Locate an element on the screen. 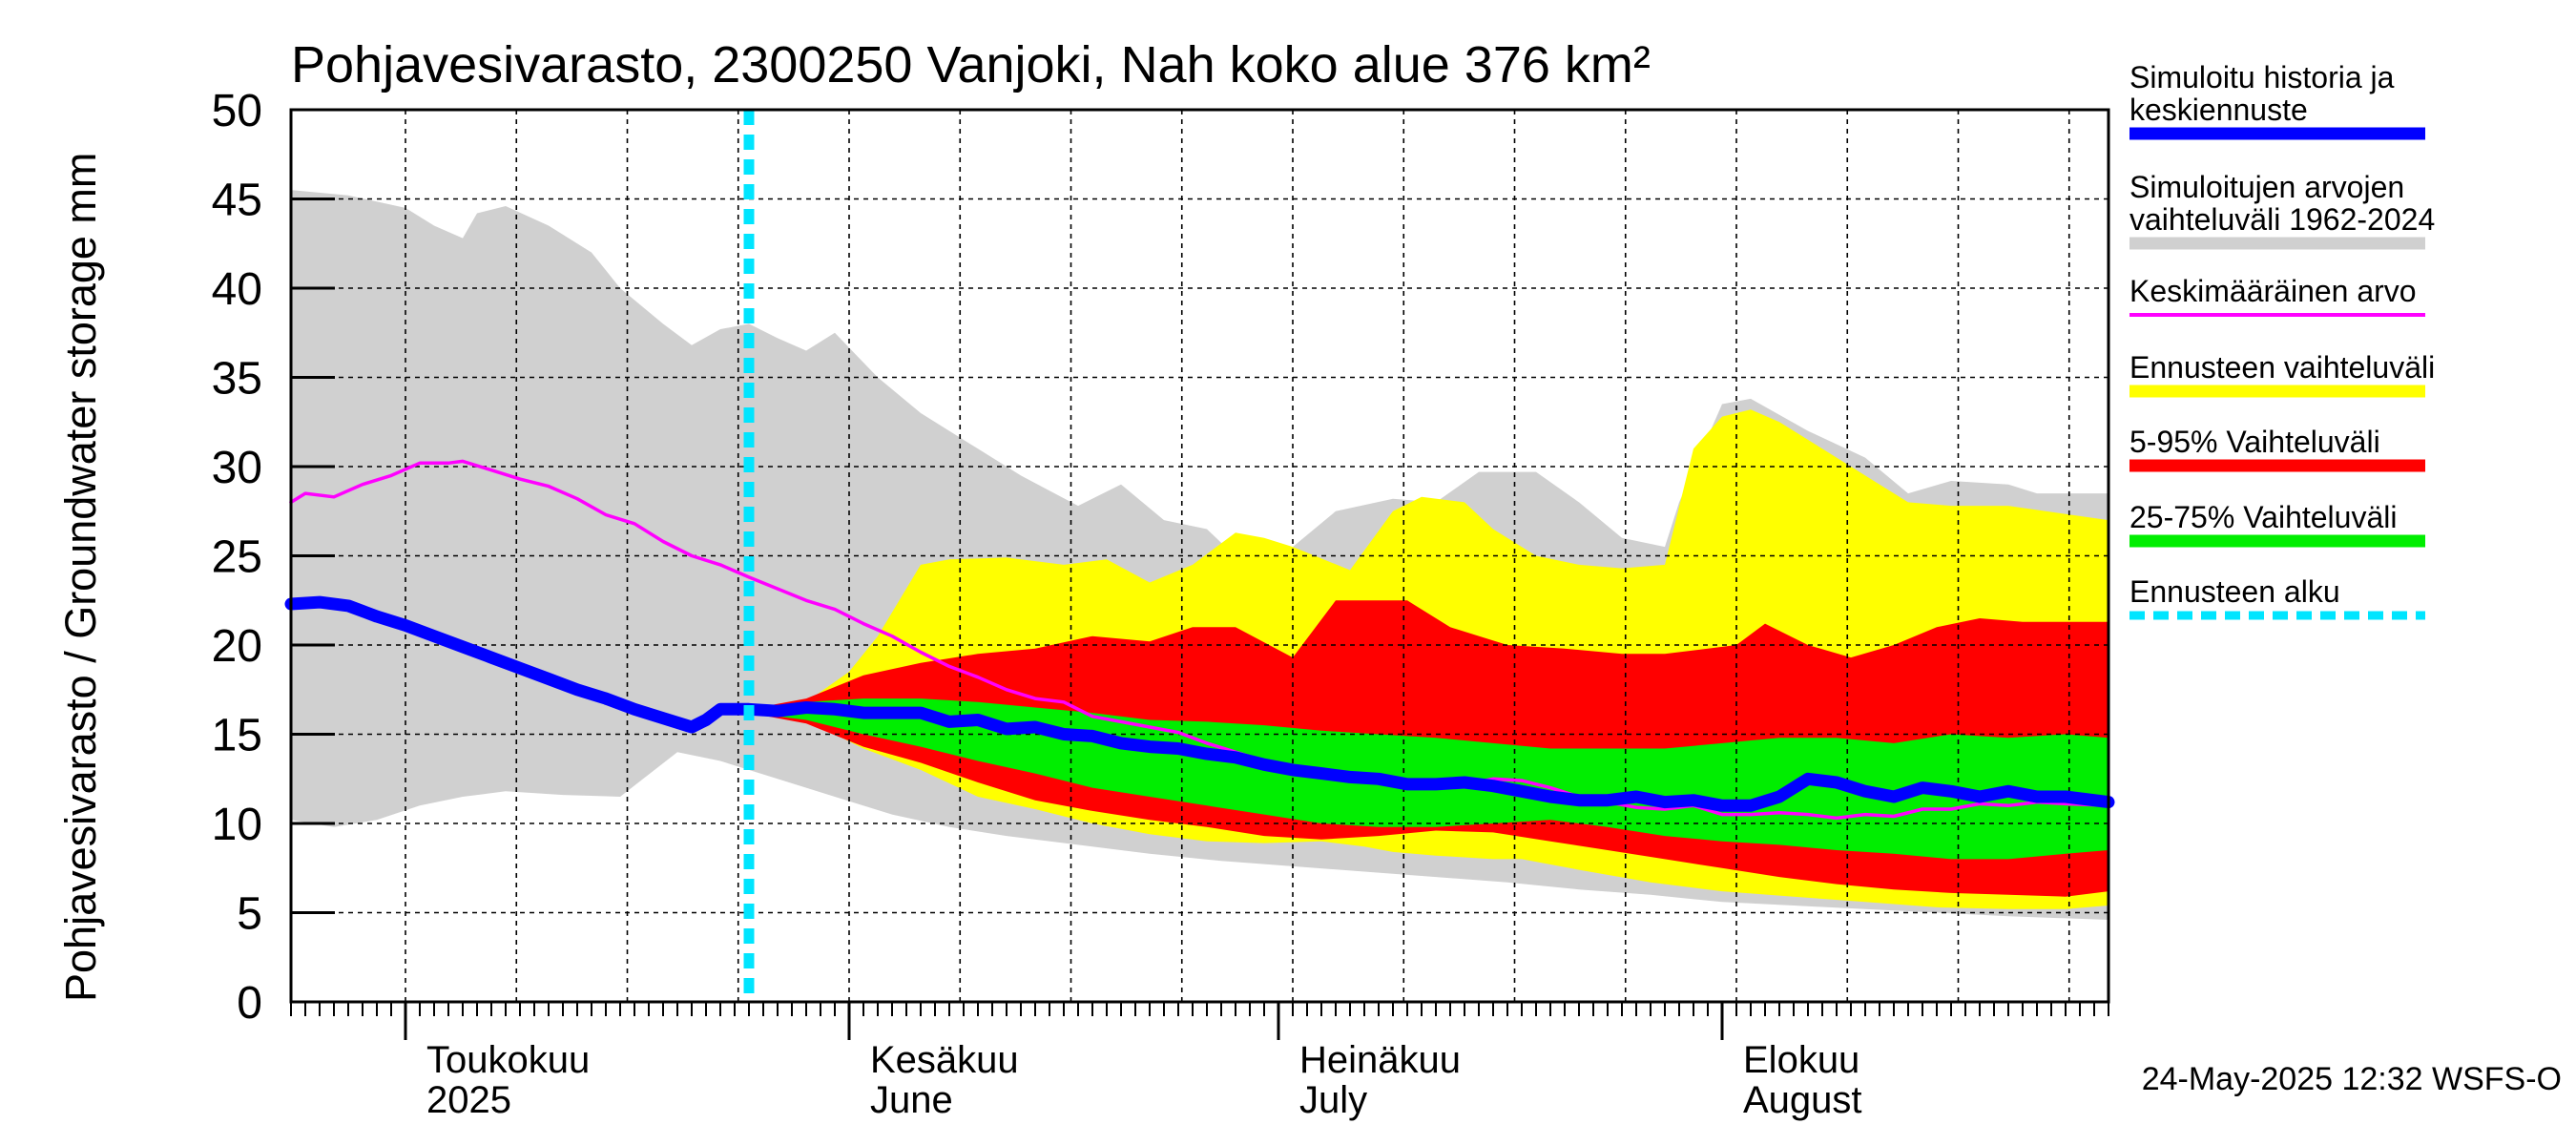 The height and width of the screenshot is (1145, 2576). y-tick-label: 30 is located at coordinates (237, 468).